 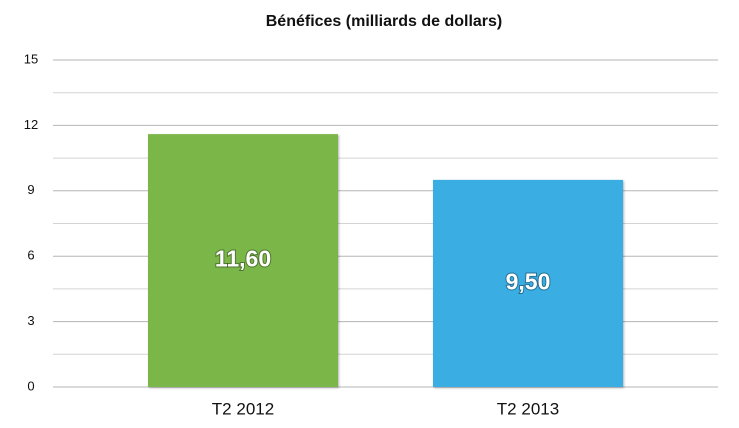 I want to click on y-tick-label: 3, so click(x=30, y=320).